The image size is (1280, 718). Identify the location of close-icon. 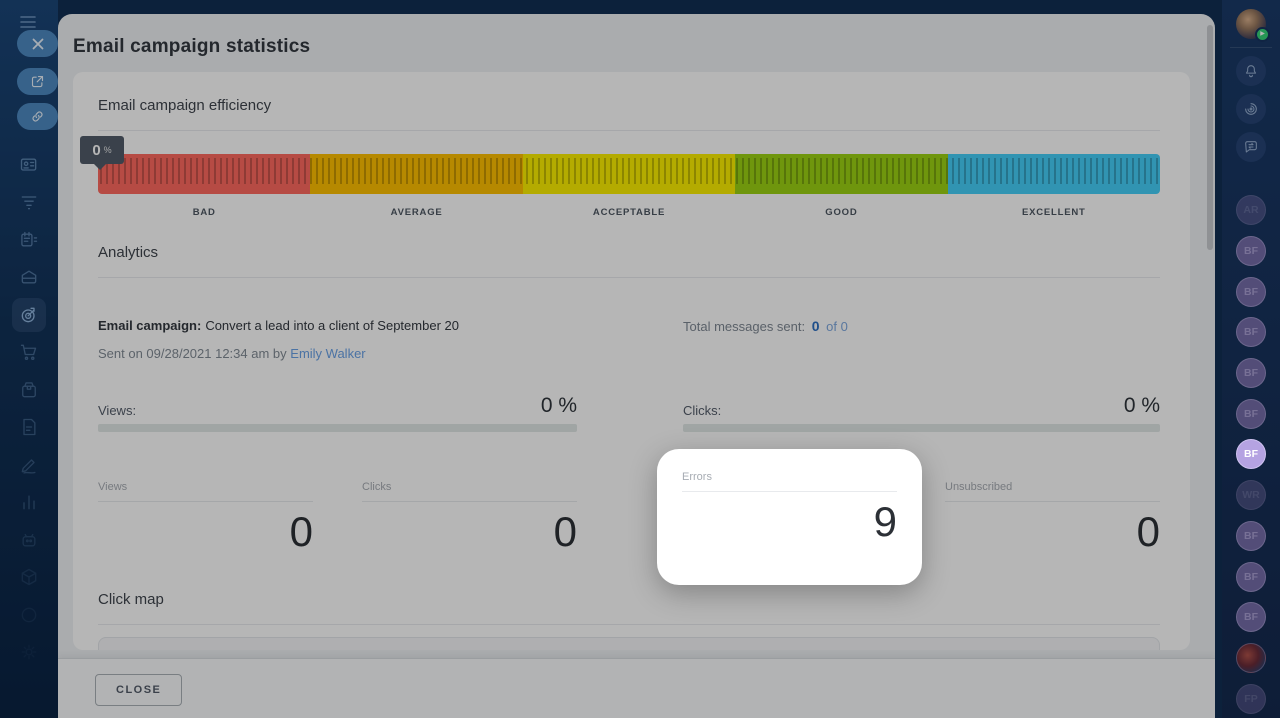
(37, 43).